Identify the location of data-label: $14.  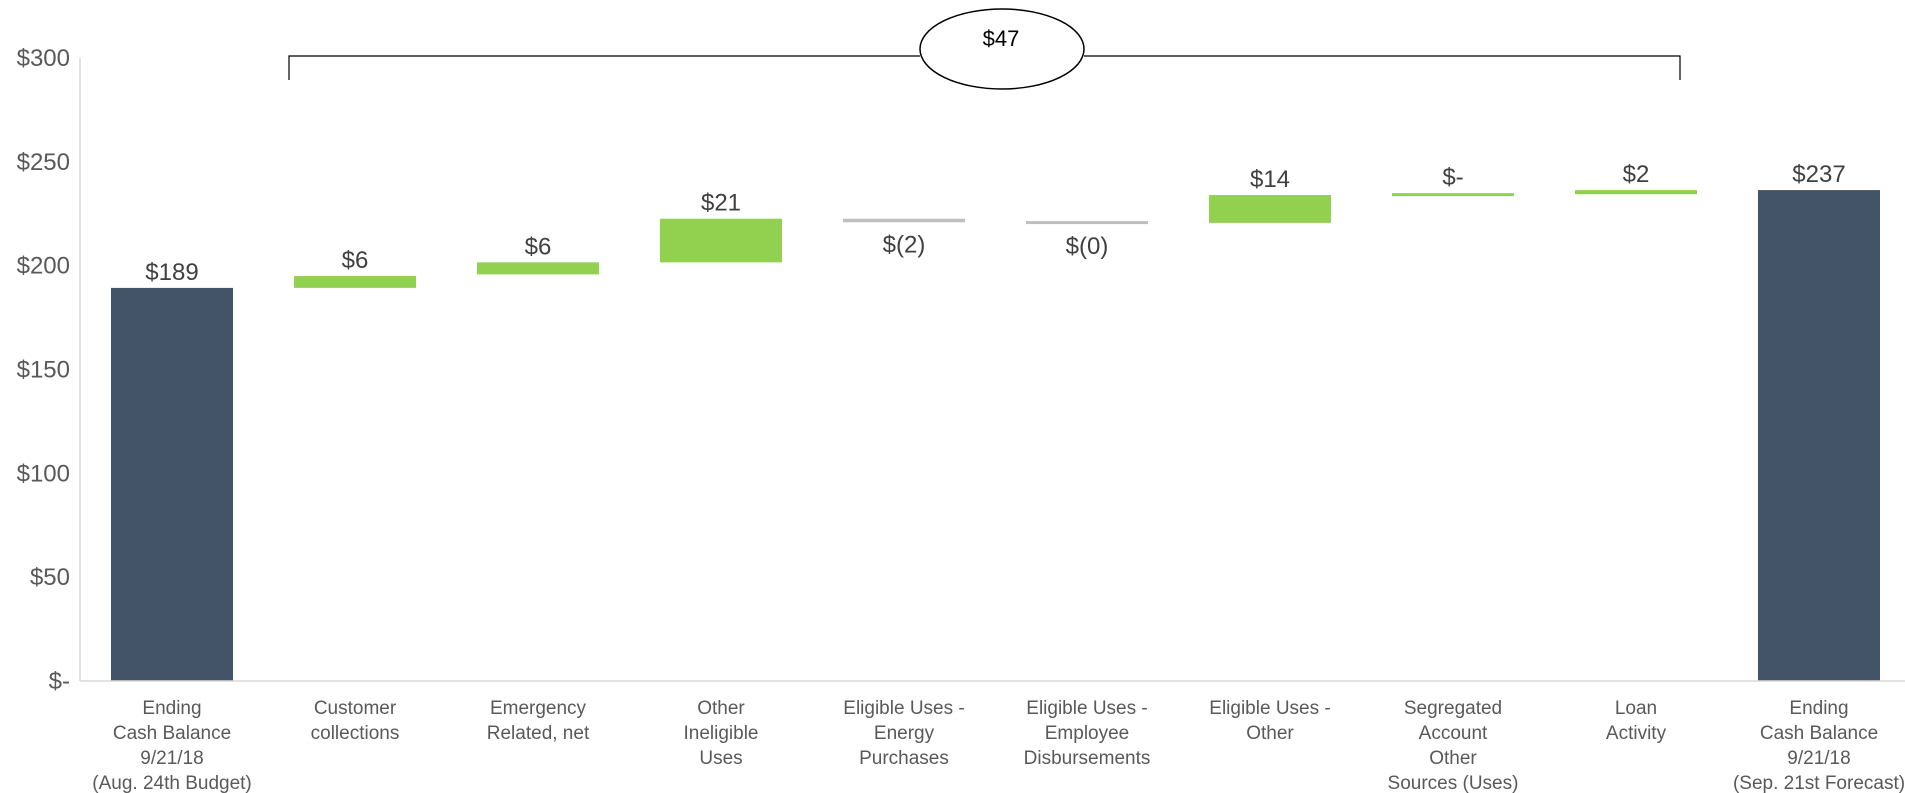
(1270, 179).